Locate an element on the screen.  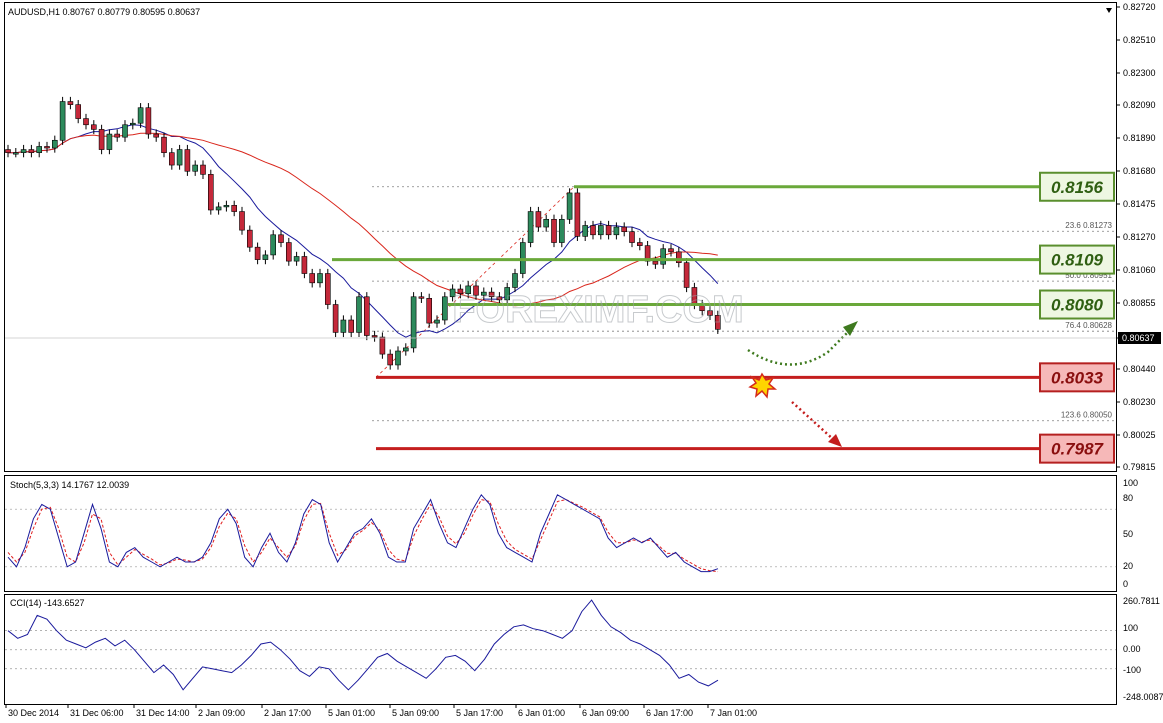
time-label: 2 Jan 17:00 is located at coordinates (287, 713).